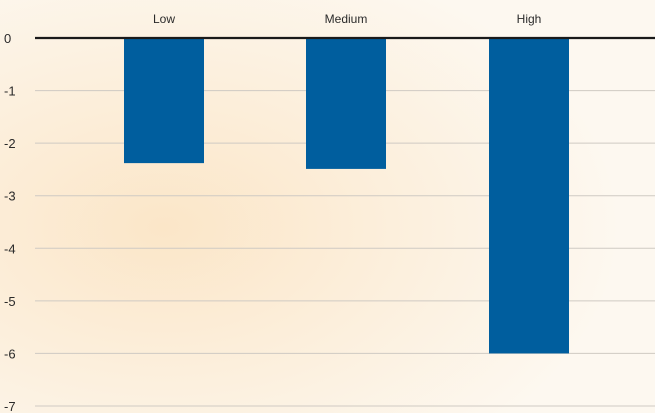 The height and width of the screenshot is (418, 655). I want to click on y-tick-label: -5, so click(10, 301).